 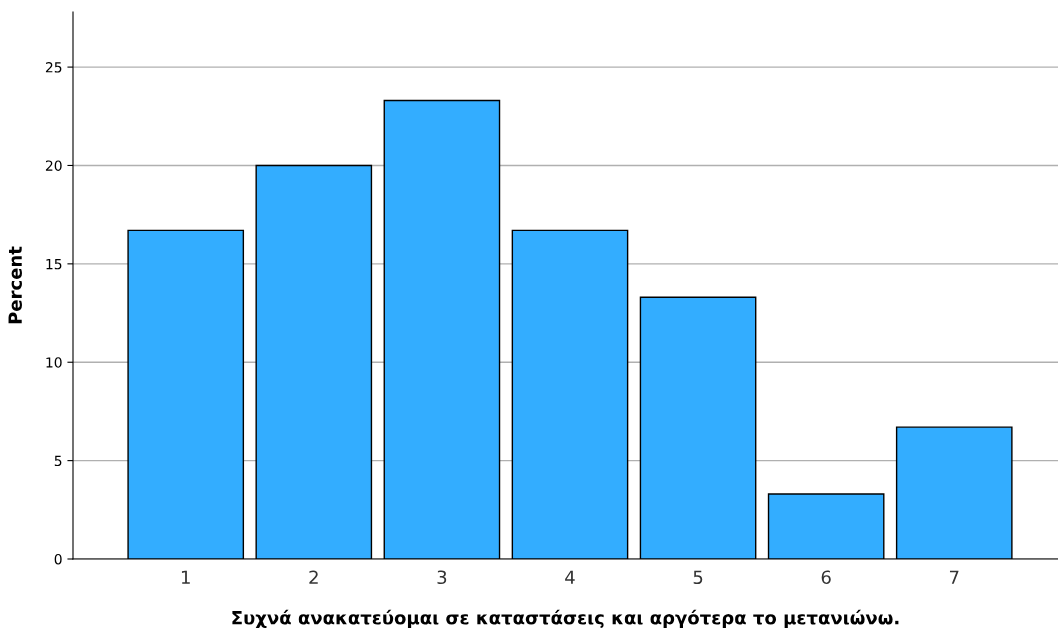 What do you see at coordinates (15, 285) in the screenshot?
I see `y-axis-title: Percent` at bounding box center [15, 285].